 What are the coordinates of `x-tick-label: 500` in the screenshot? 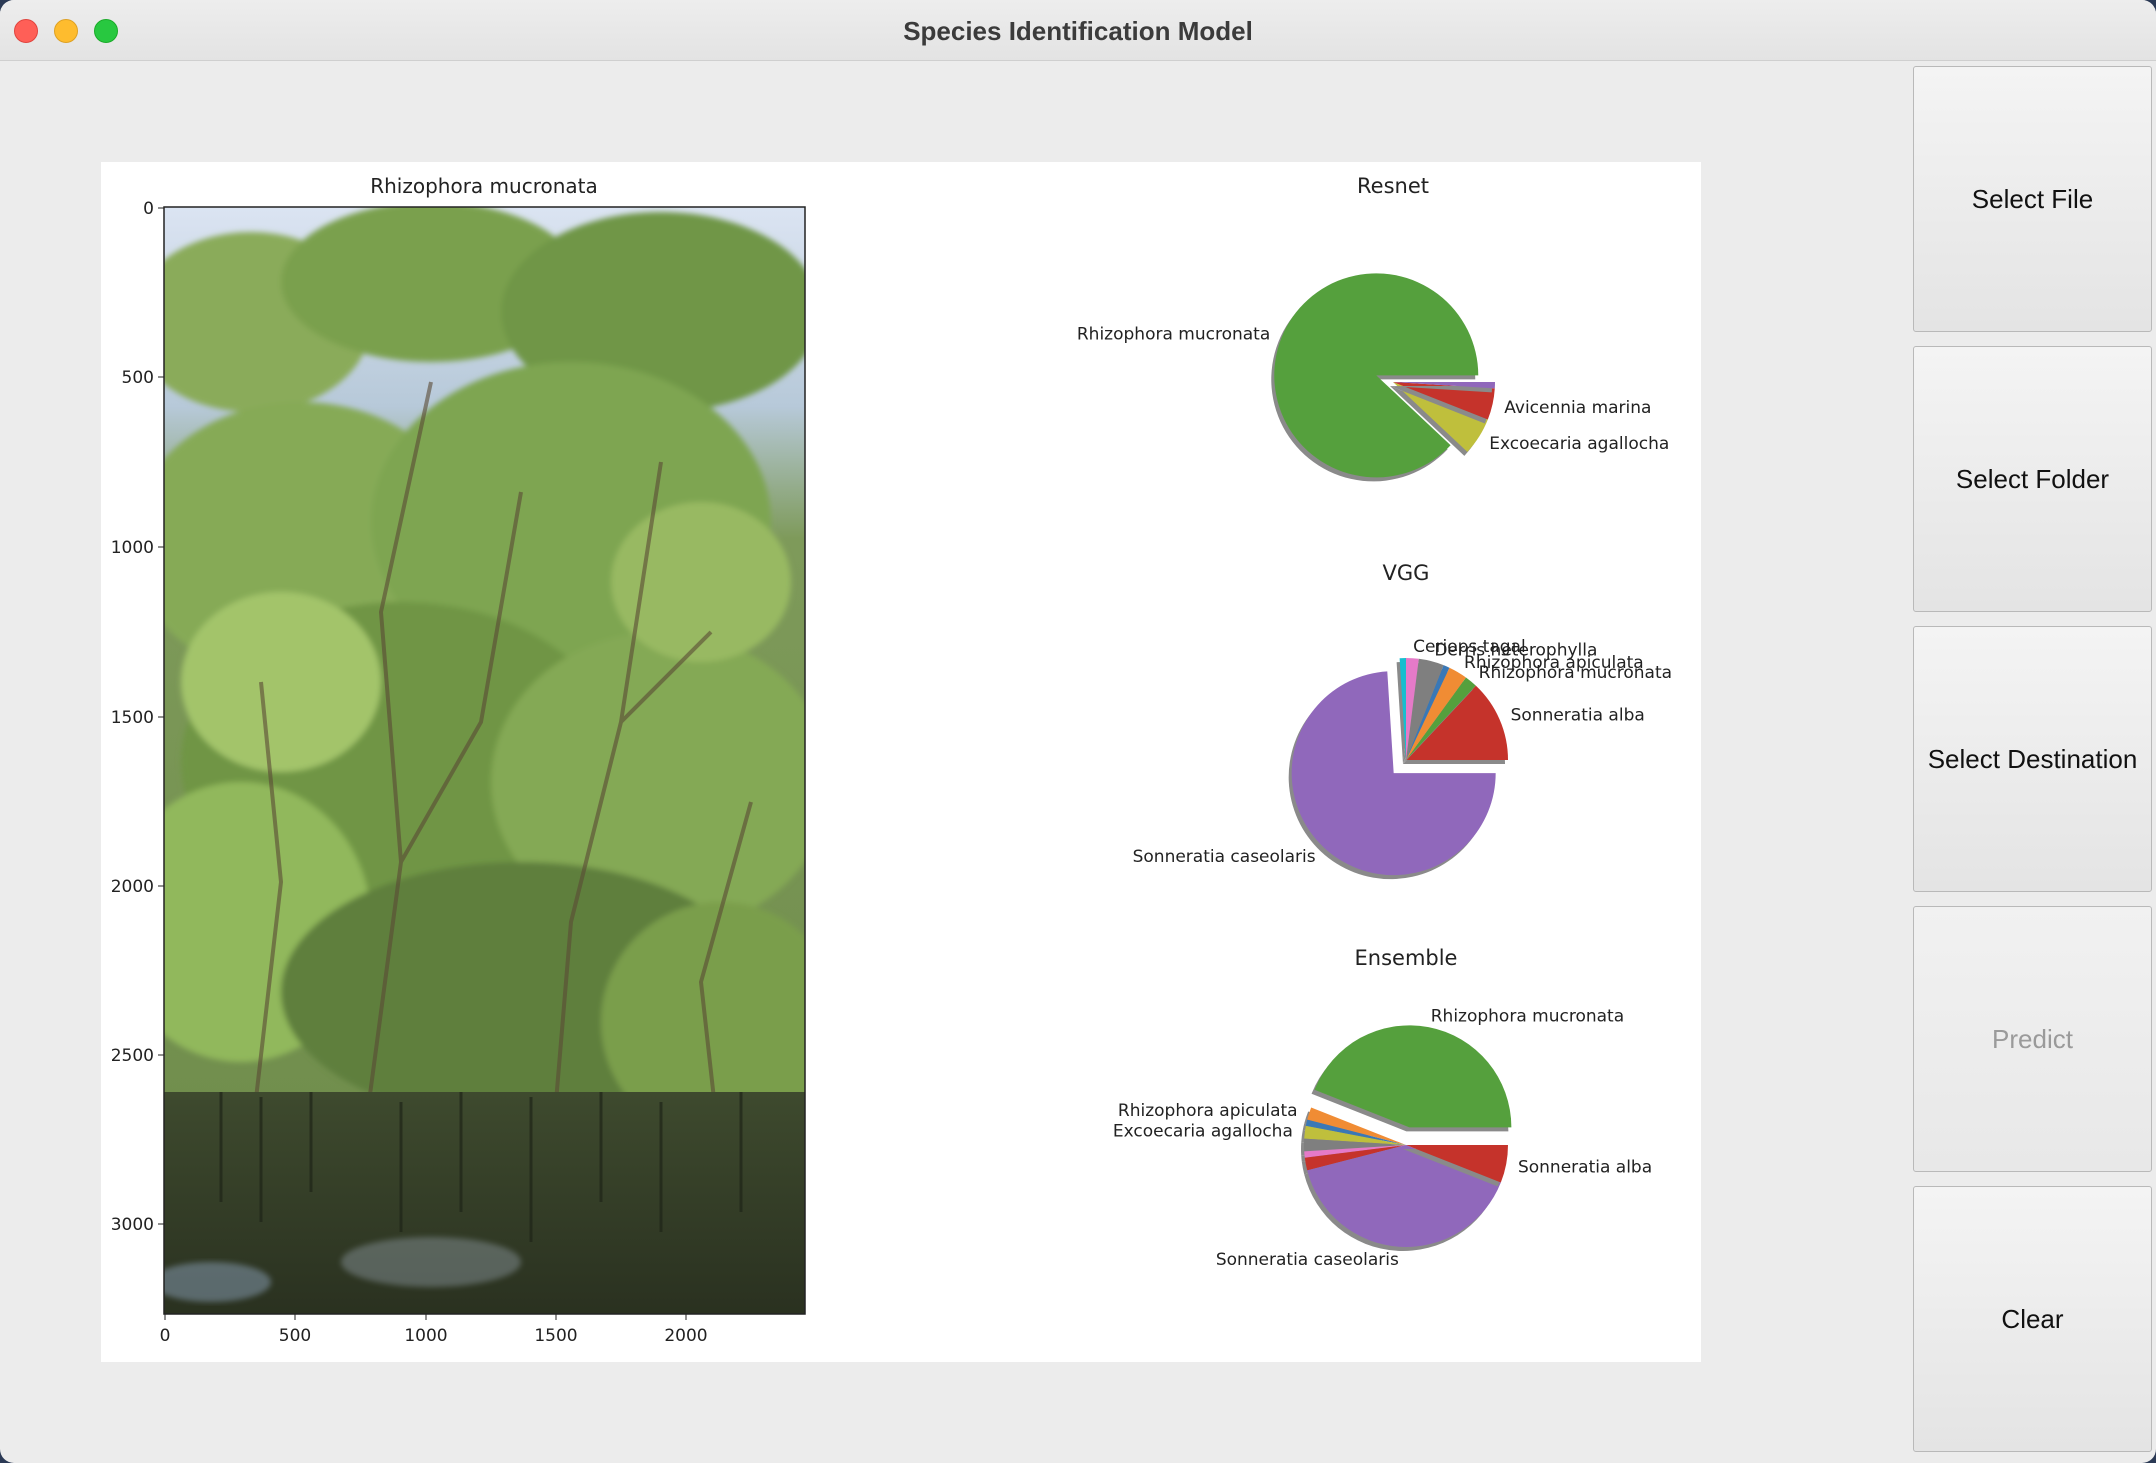 It's located at (295, 1336).